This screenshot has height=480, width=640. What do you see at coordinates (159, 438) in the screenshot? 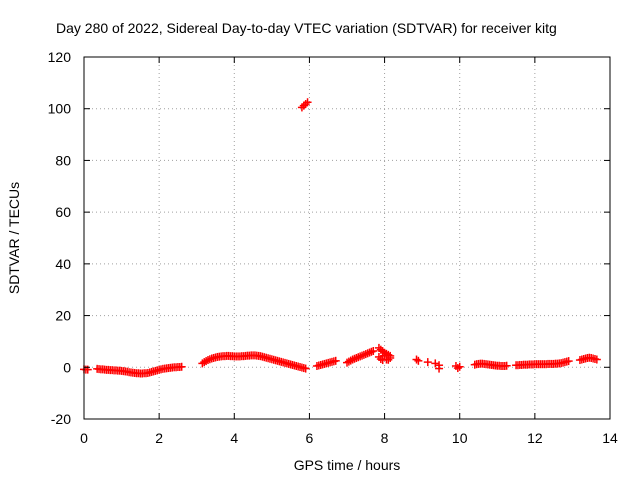
I see `x-tick-label: 2` at bounding box center [159, 438].